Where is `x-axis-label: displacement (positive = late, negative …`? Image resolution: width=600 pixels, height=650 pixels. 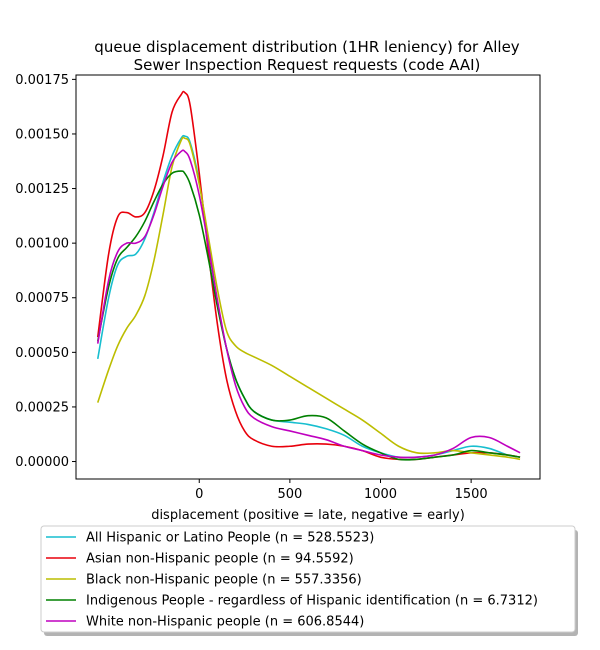 x-axis-label: displacement (positive = late, negative … is located at coordinates (308, 515).